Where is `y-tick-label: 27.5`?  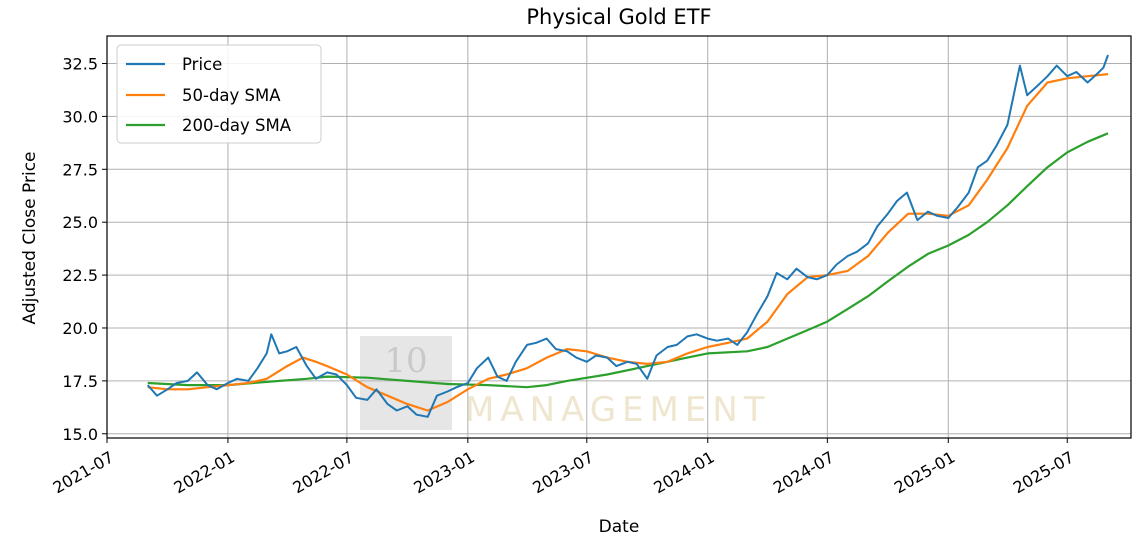 y-tick-label: 27.5 is located at coordinates (80, 169).